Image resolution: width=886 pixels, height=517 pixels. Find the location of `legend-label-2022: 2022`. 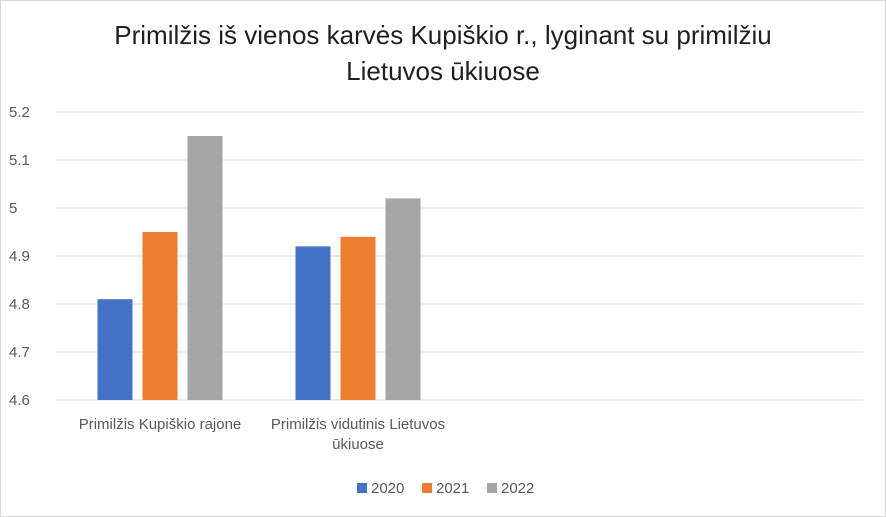

legend-label-2022: 2022 is located at coordinates (517, 488).